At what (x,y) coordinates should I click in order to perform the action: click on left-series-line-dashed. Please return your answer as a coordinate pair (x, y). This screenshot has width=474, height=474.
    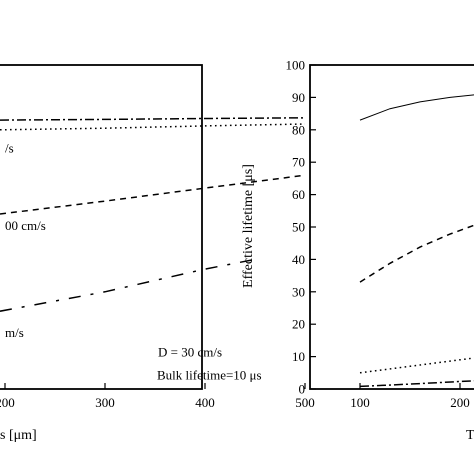
    Looking at the image, I should click on (153, 194).